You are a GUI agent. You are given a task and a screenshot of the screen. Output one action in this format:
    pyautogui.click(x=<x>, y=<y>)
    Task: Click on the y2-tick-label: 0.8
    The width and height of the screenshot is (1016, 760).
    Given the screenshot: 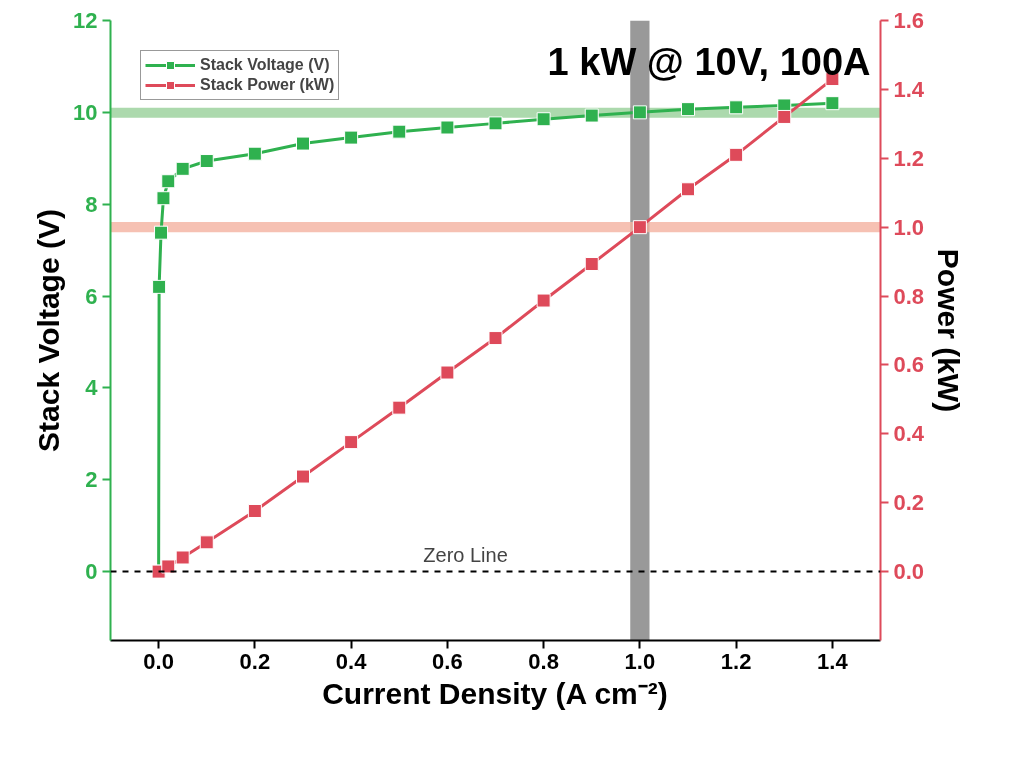 What is the action you would take?
    pyautogui.click(x=909, y=296)
    